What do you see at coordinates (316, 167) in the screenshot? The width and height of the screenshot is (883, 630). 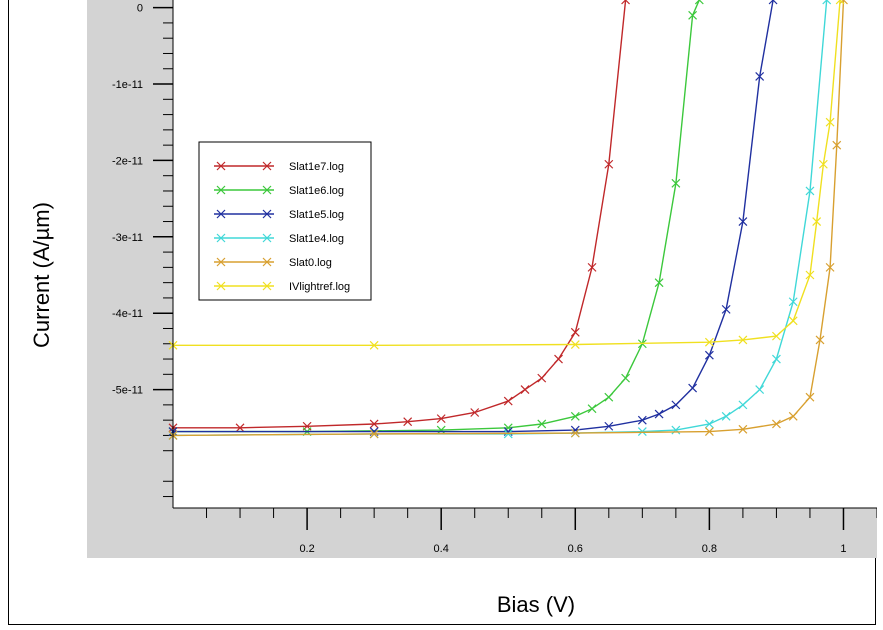 I see `legend-label: Slat1e7.log` at bounding box center [316, 167].